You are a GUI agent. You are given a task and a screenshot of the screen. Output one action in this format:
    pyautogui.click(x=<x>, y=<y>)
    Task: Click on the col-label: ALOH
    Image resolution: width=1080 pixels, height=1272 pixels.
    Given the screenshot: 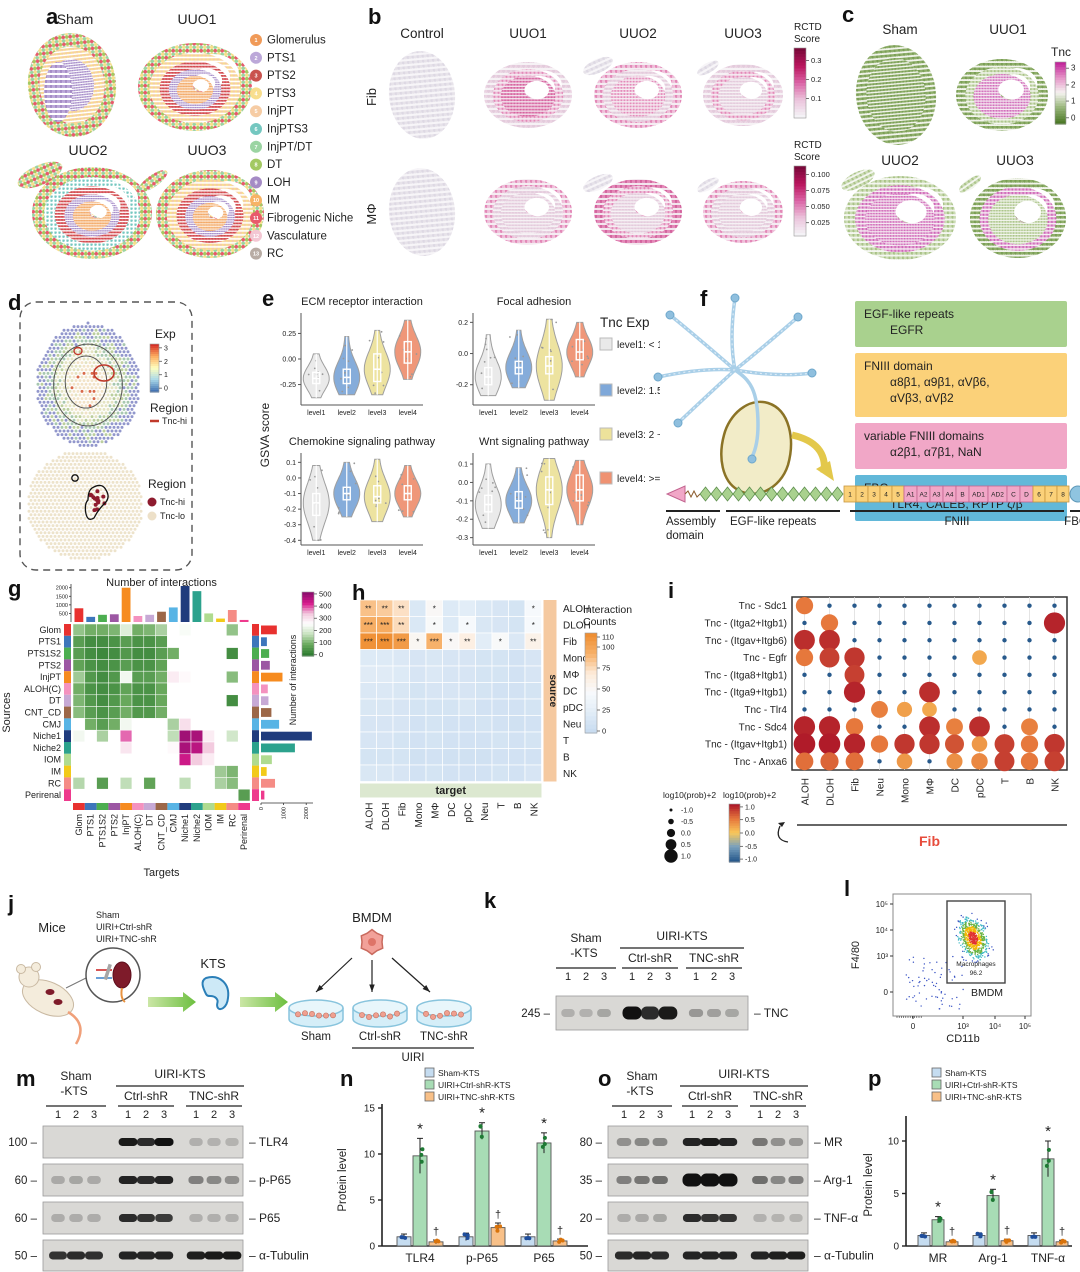 What is the action you would take?
    pyautogui.click(x=369, y=816)
    